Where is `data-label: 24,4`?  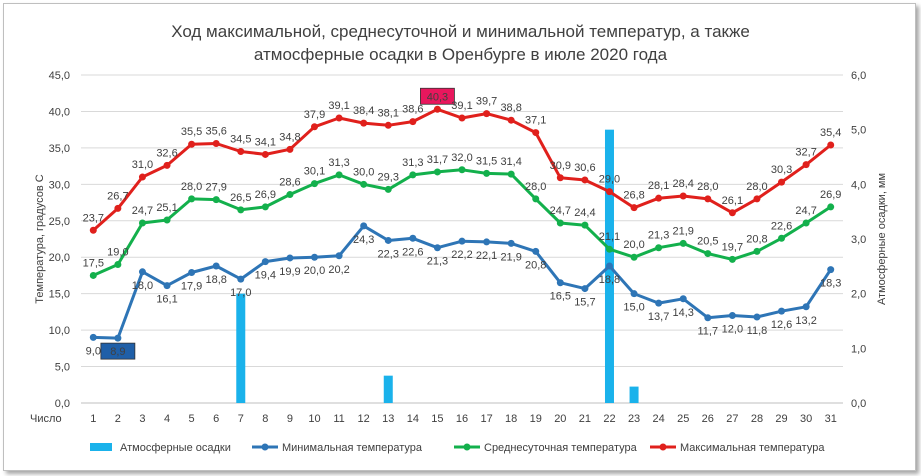
data-label: 24,4 is located at coordinates (584, 213).